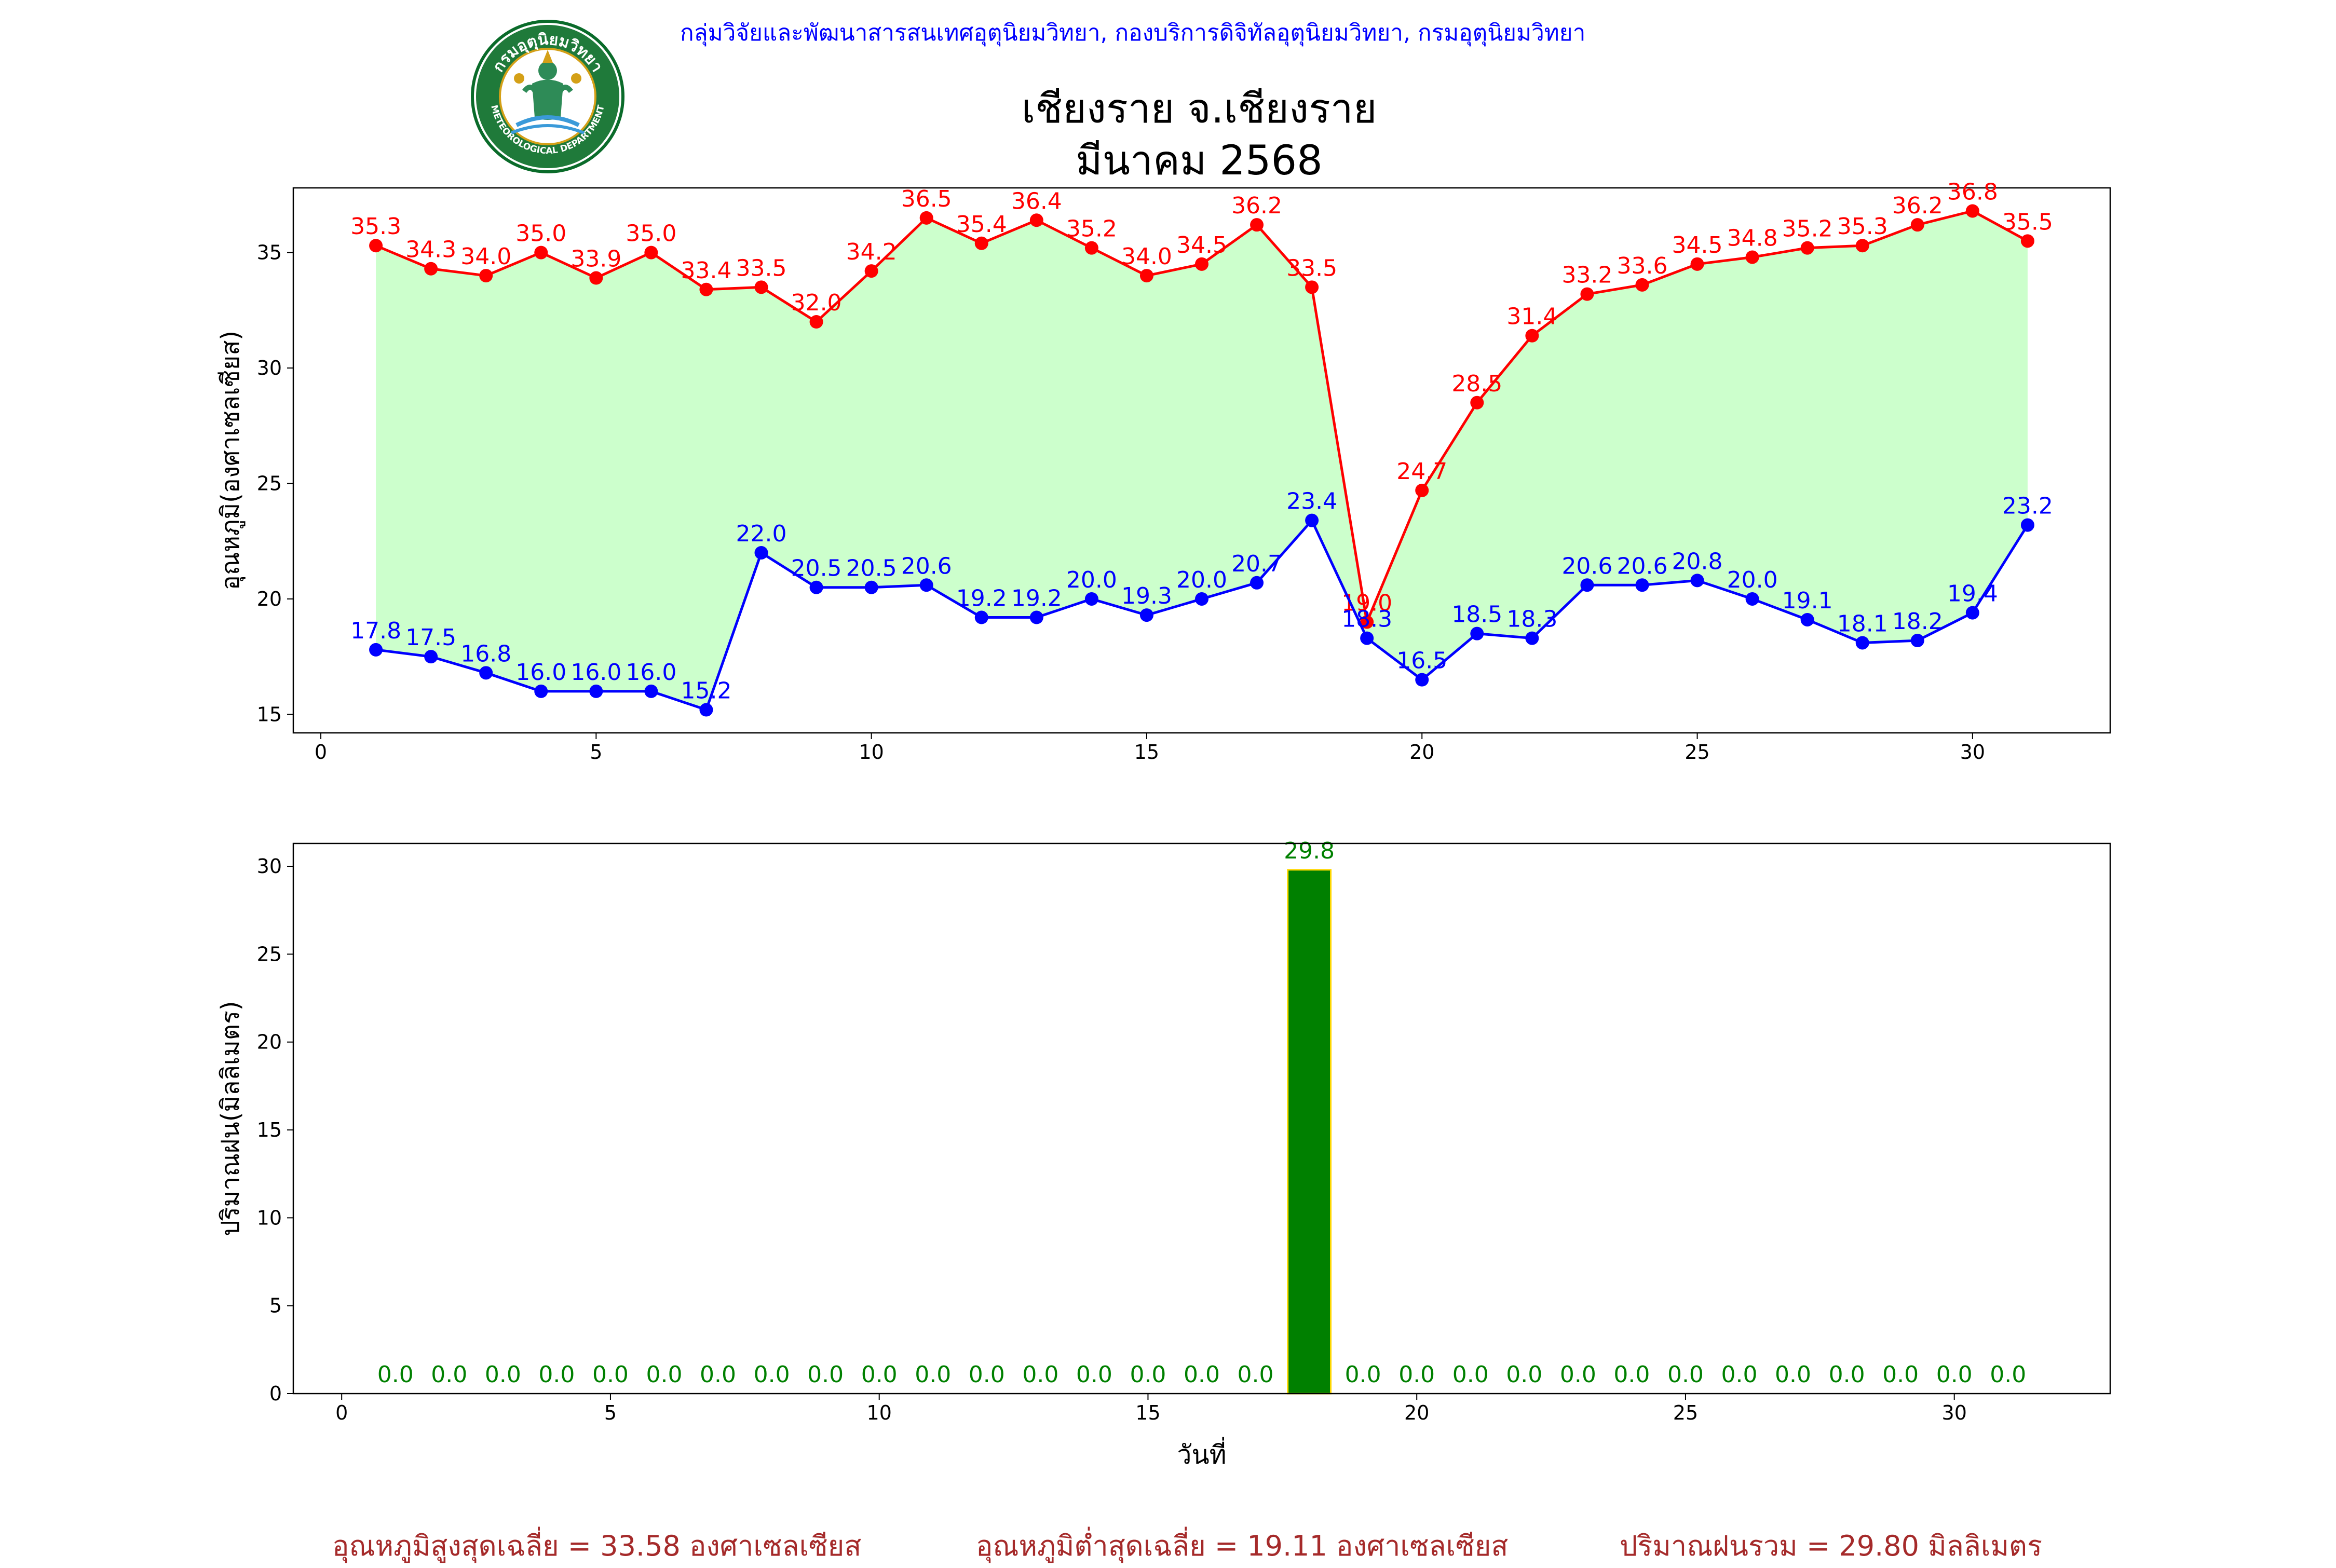 This screenshot has height=1568, width=2336. Describe the element at coordinates (981, 224) in the screenshot. I see `max-temp-data-label: 35.4` at that location.